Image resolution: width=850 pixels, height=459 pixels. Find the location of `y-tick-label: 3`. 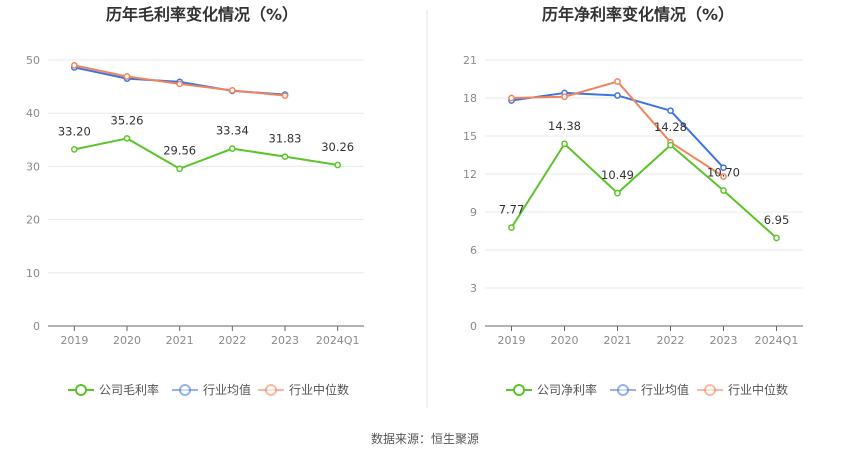

y-tick-label: 3 is located at coordinates (473, 288).